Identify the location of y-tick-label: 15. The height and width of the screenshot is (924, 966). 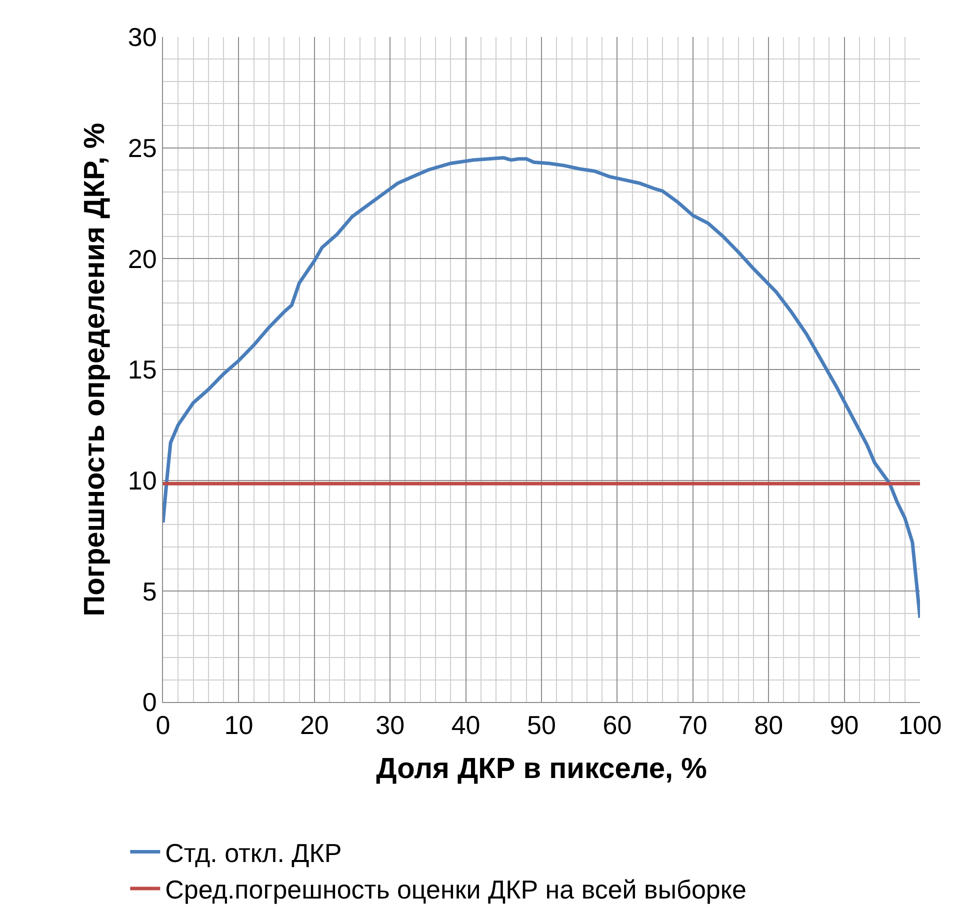
(142, 369).